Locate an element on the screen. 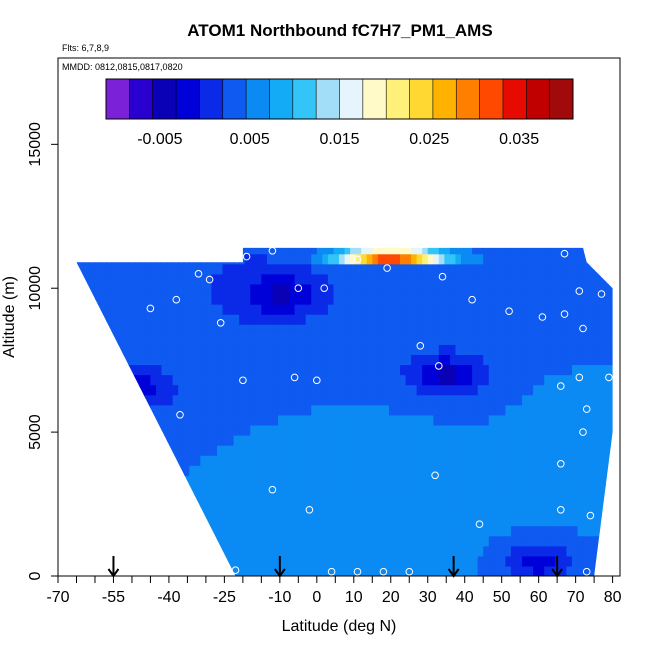 Image resolution: width=650 pixels, height=650 pixels. x-tick-label: 50 is located at coordinates (502, 597).